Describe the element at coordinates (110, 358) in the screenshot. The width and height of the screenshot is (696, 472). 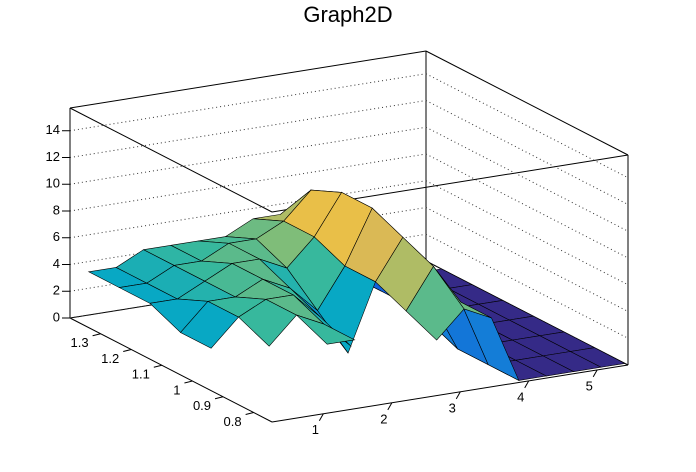
I see `y-tick-label: 1.2` at that location.